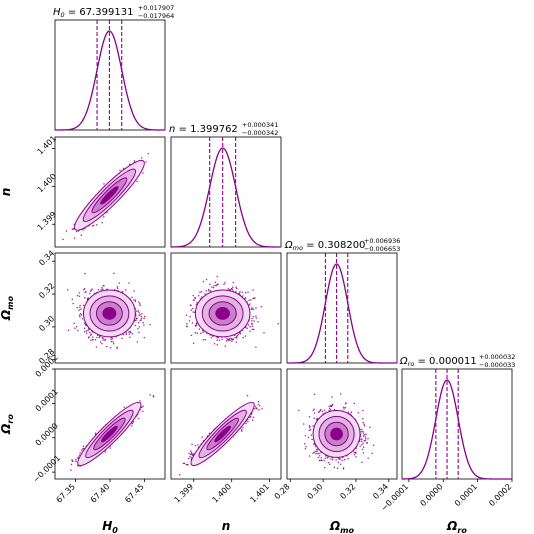  Describe the element at coordinates (382, 241) in the screenshot. I see `hist-err-plus-Omo: +0.006936` at that location.